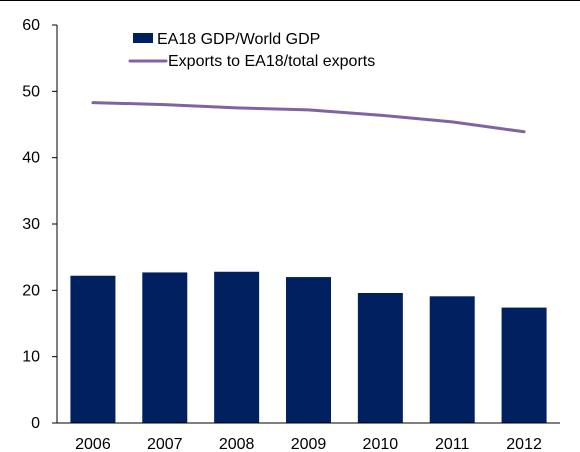 The height and width of the screenshot is (452, 580). What do you see at coordinates (35, 423) in the screenshot?
I see `y-tick-label: 0` at bounding box center [35, 423].